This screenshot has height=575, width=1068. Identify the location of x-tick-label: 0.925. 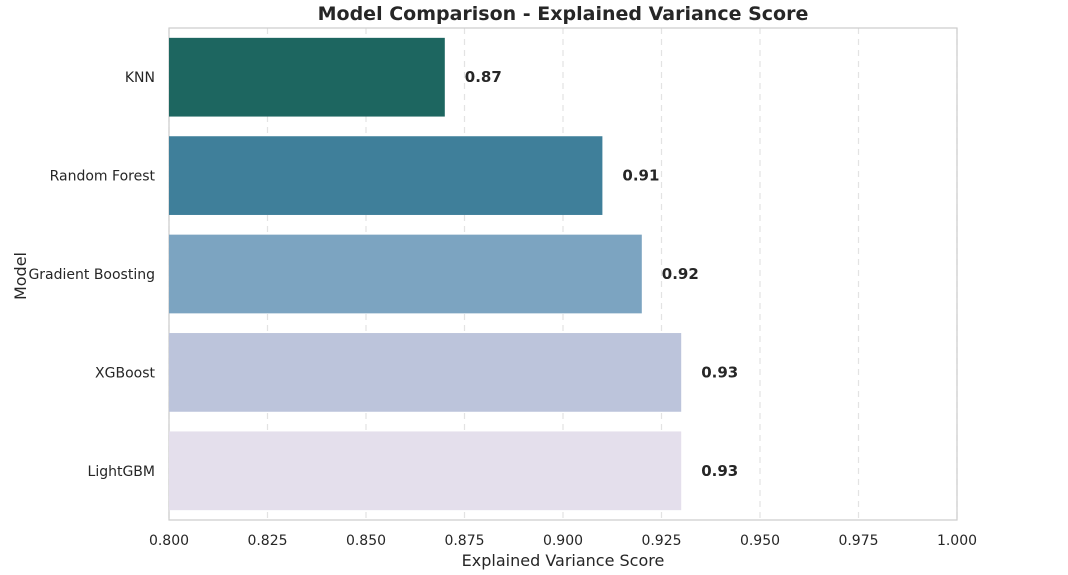
(661, 541).